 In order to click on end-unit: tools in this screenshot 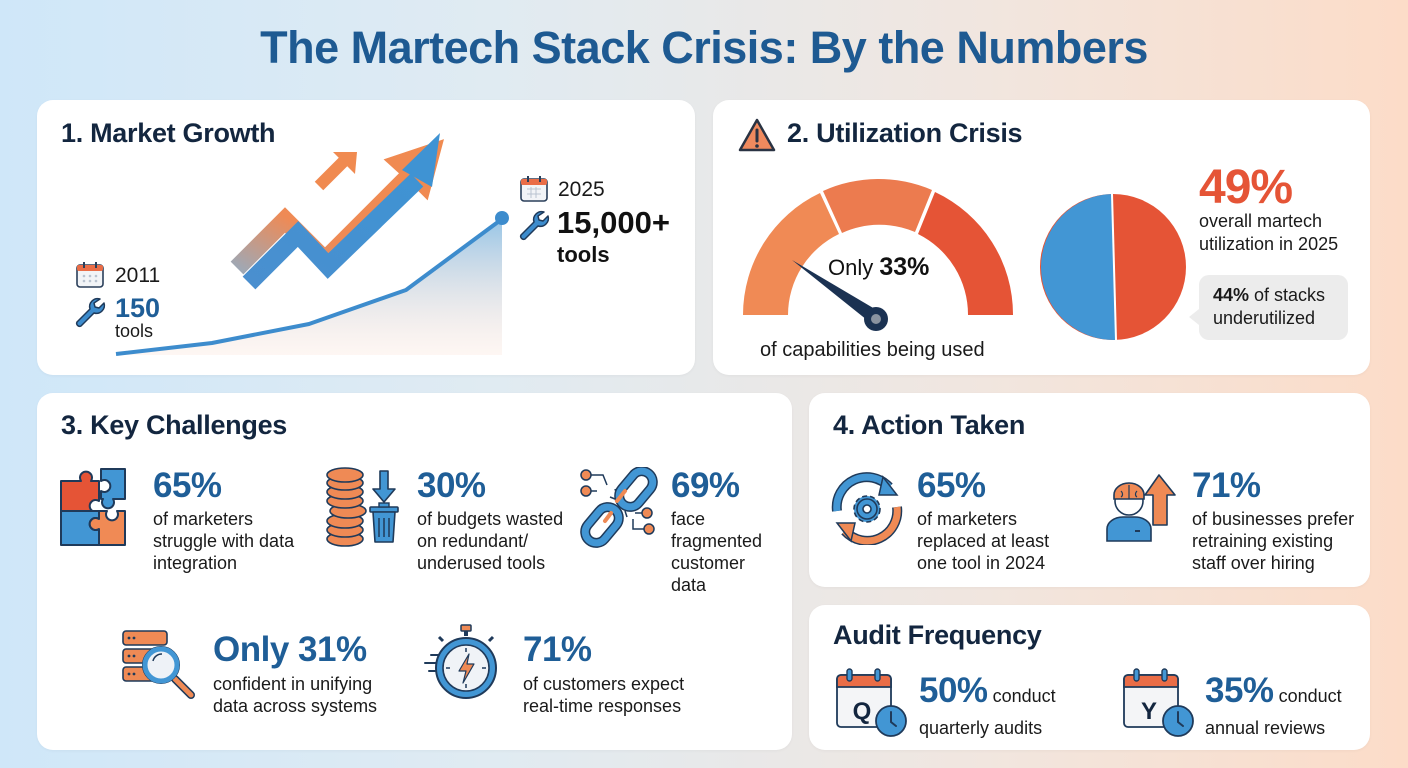, I will do `click(583, 254)`.